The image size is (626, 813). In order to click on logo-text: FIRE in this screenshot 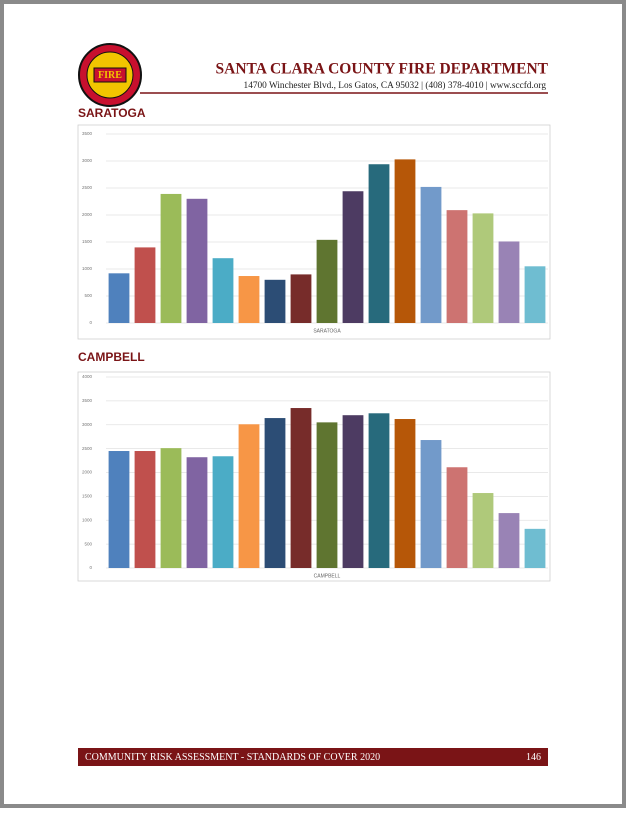, I will do `click(110, 75)`.